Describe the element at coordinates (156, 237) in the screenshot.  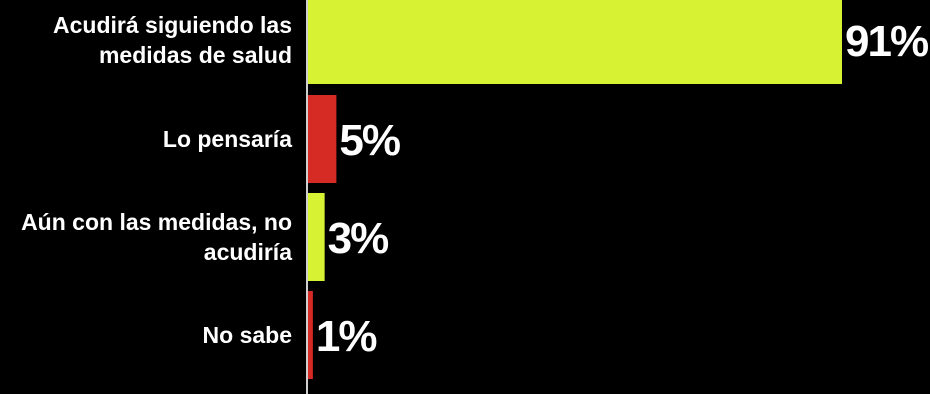
I see `category-label-3: Aún con las medidas, no acudiría` at that location.